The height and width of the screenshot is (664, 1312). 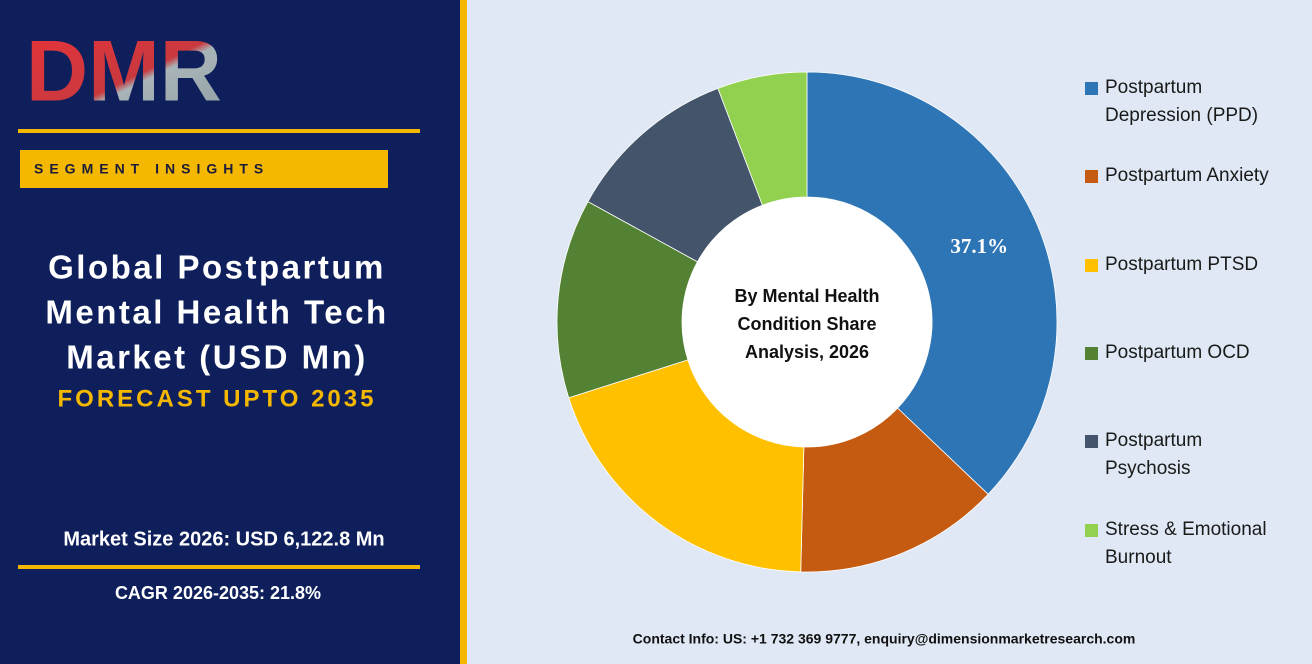 I want to click on legend-item: Postpartum Anxiety, so click(x=1180, y=176).